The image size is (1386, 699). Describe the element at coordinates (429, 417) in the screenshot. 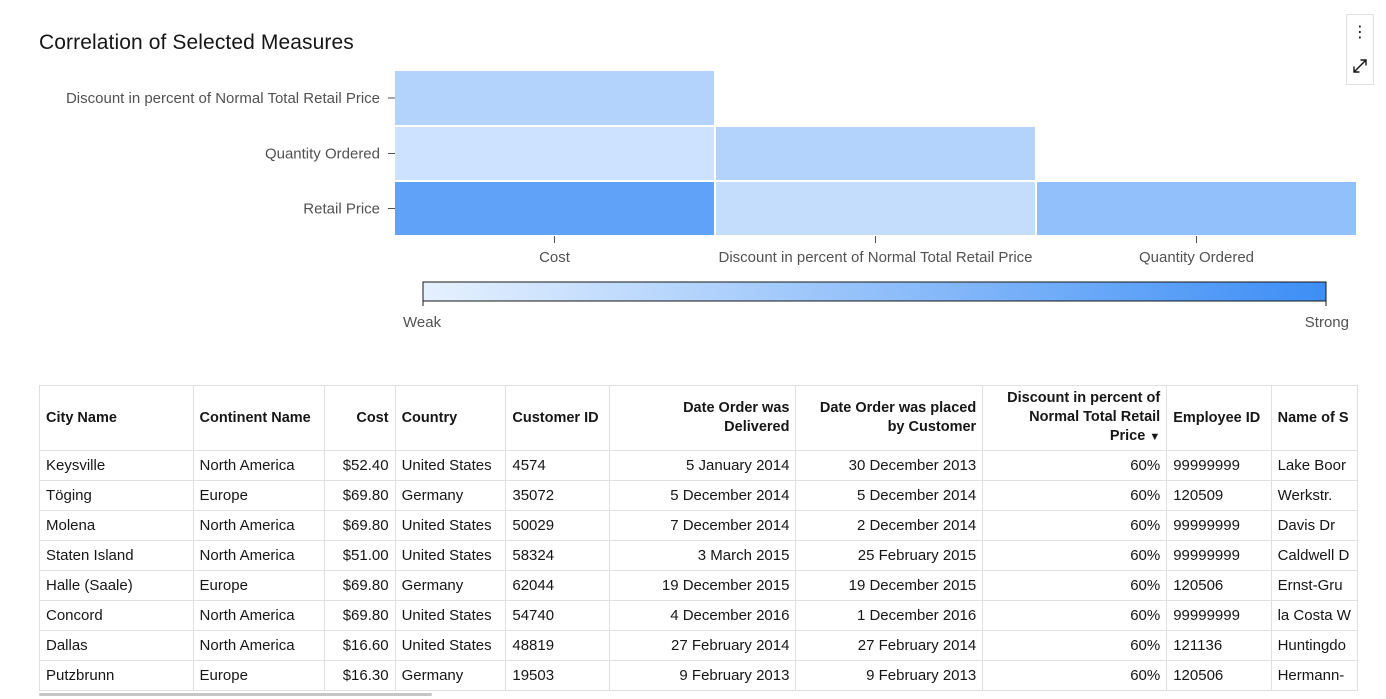

I see `column-header-label: Country` at that location.